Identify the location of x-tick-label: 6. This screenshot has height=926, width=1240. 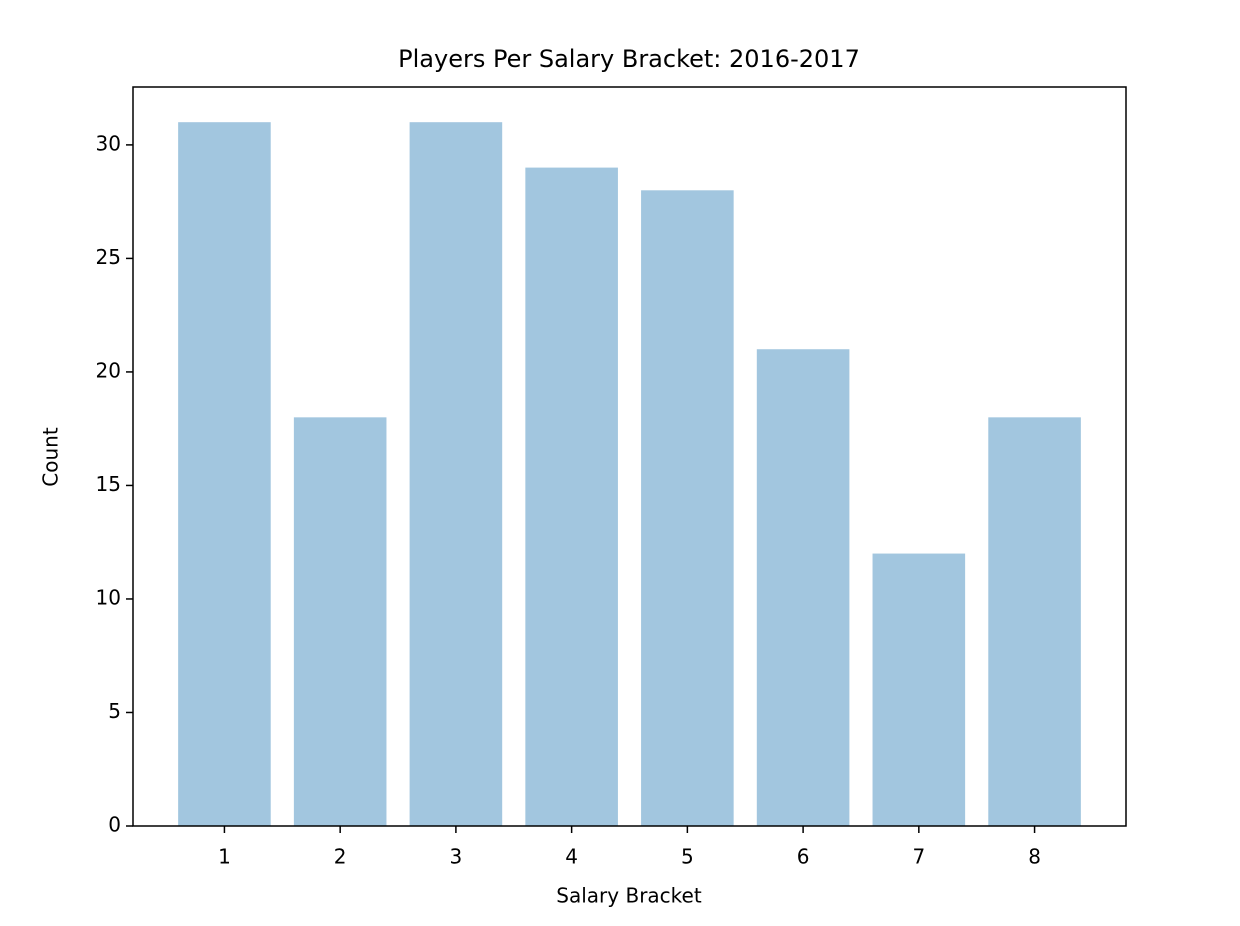
(803, 857).